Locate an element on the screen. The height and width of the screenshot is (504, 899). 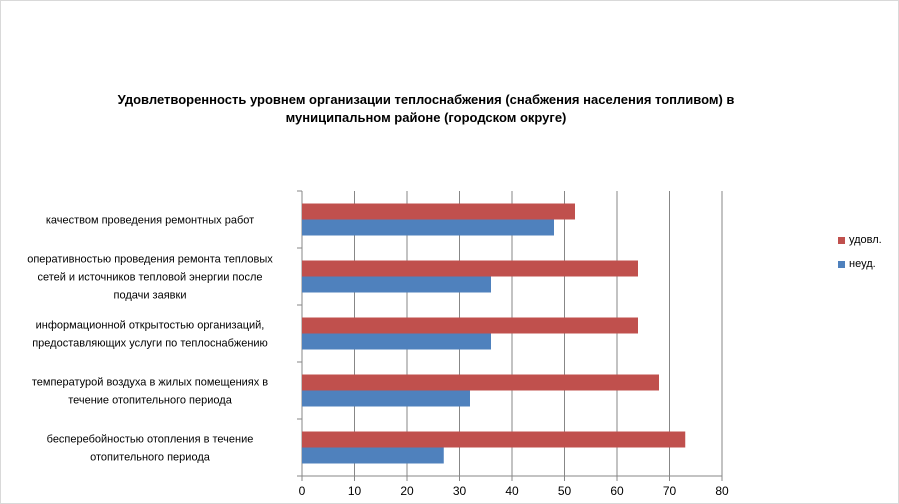
x-tick-label: 0 is located at coordinates (302, 491).